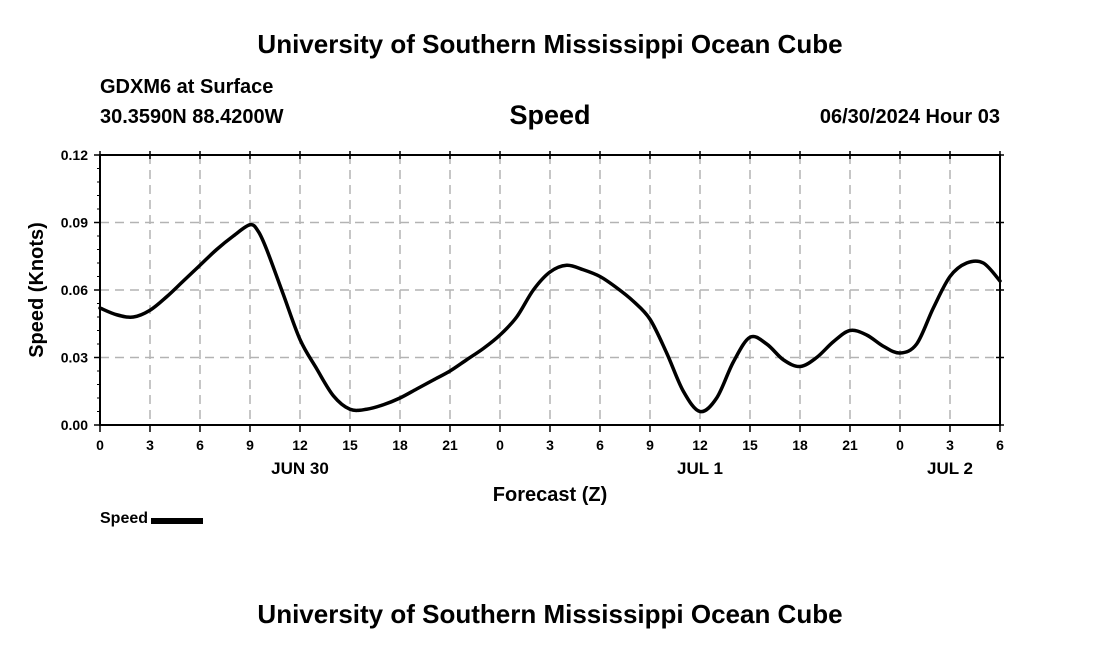 The width and height of the screenshot is (1100, 650). What do you see at coordinates (187, 87) in the screenshot?
I see `station-label: GDXM6 at Surface` at bounding box center [187, 87].